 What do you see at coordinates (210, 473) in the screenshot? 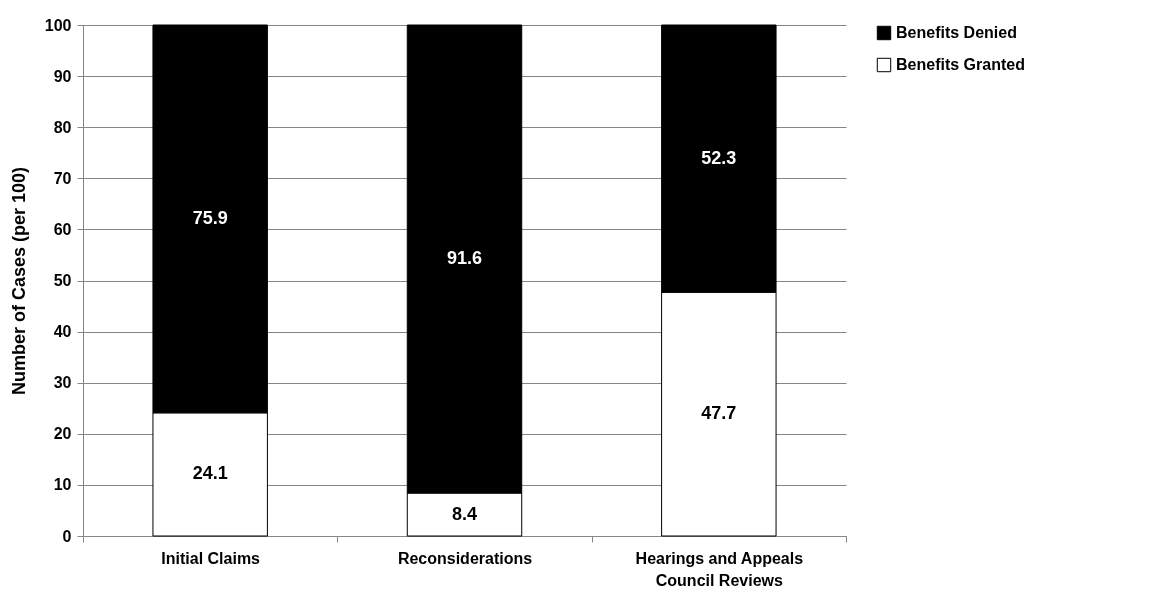
I see `data-label: 24.1` at bounding box center [210, 473].